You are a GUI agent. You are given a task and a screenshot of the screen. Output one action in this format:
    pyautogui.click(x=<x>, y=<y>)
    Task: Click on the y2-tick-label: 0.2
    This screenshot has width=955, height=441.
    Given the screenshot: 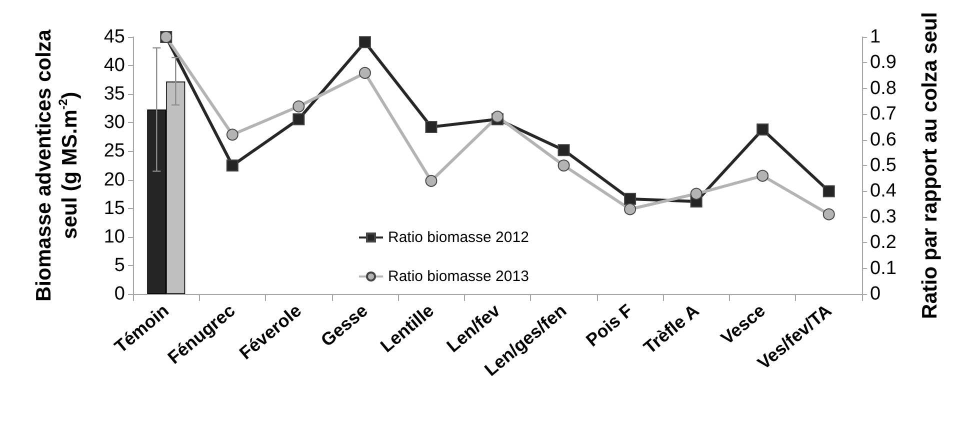 What is the action you would take?
    pyautogui.click(x=883, y=243)
    